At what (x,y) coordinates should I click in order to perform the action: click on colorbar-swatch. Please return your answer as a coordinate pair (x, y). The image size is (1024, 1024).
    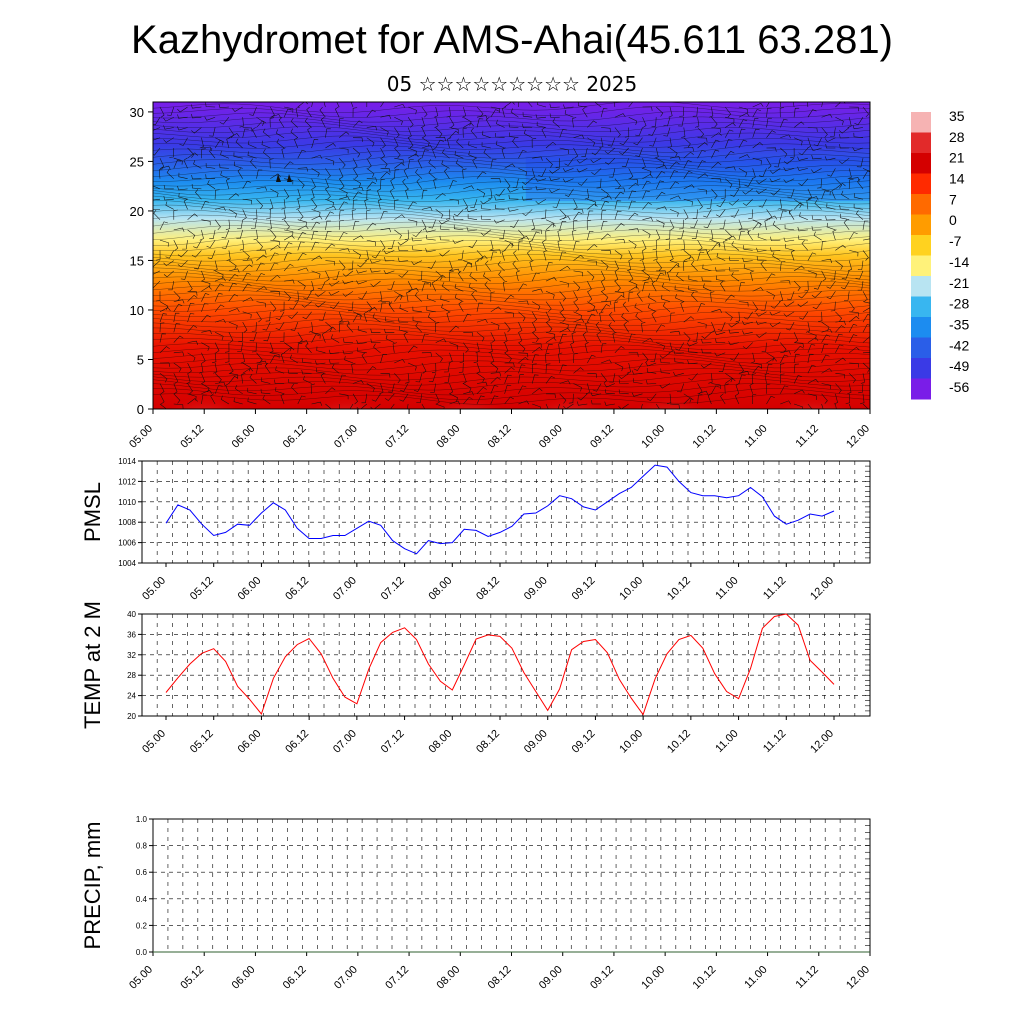
    Looking at the image, I should click on (921, 266).